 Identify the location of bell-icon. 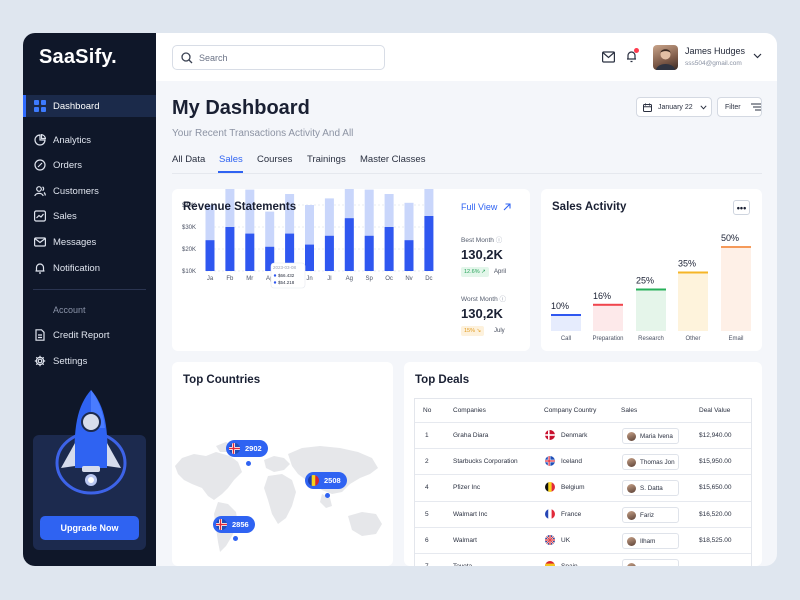
(631, 56).